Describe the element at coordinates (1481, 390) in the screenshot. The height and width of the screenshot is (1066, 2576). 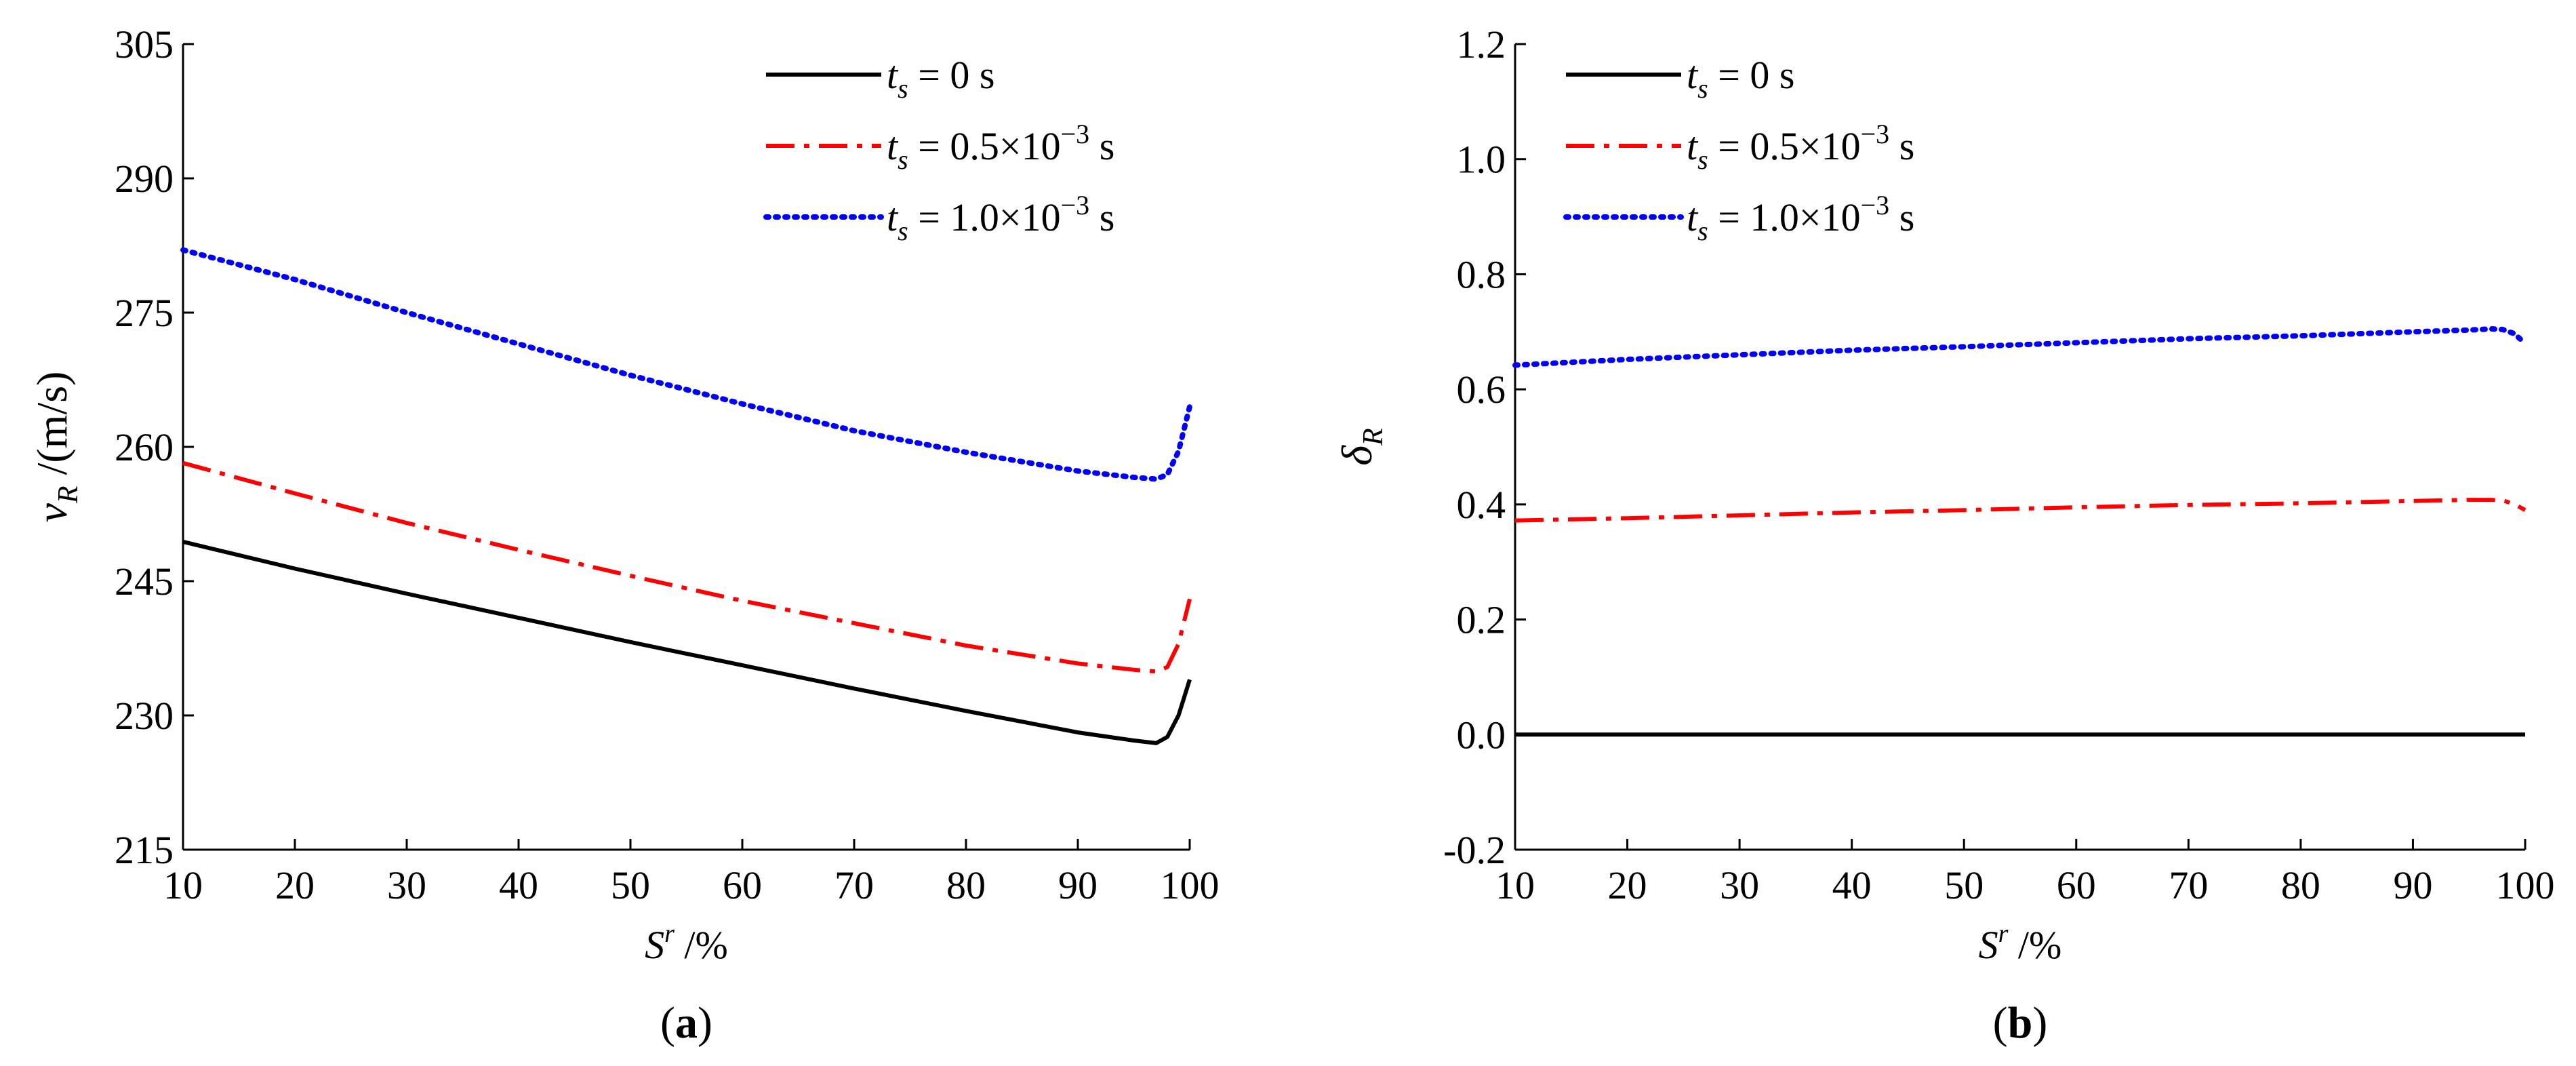
I see `y-tick-label: 0.6` at that location.